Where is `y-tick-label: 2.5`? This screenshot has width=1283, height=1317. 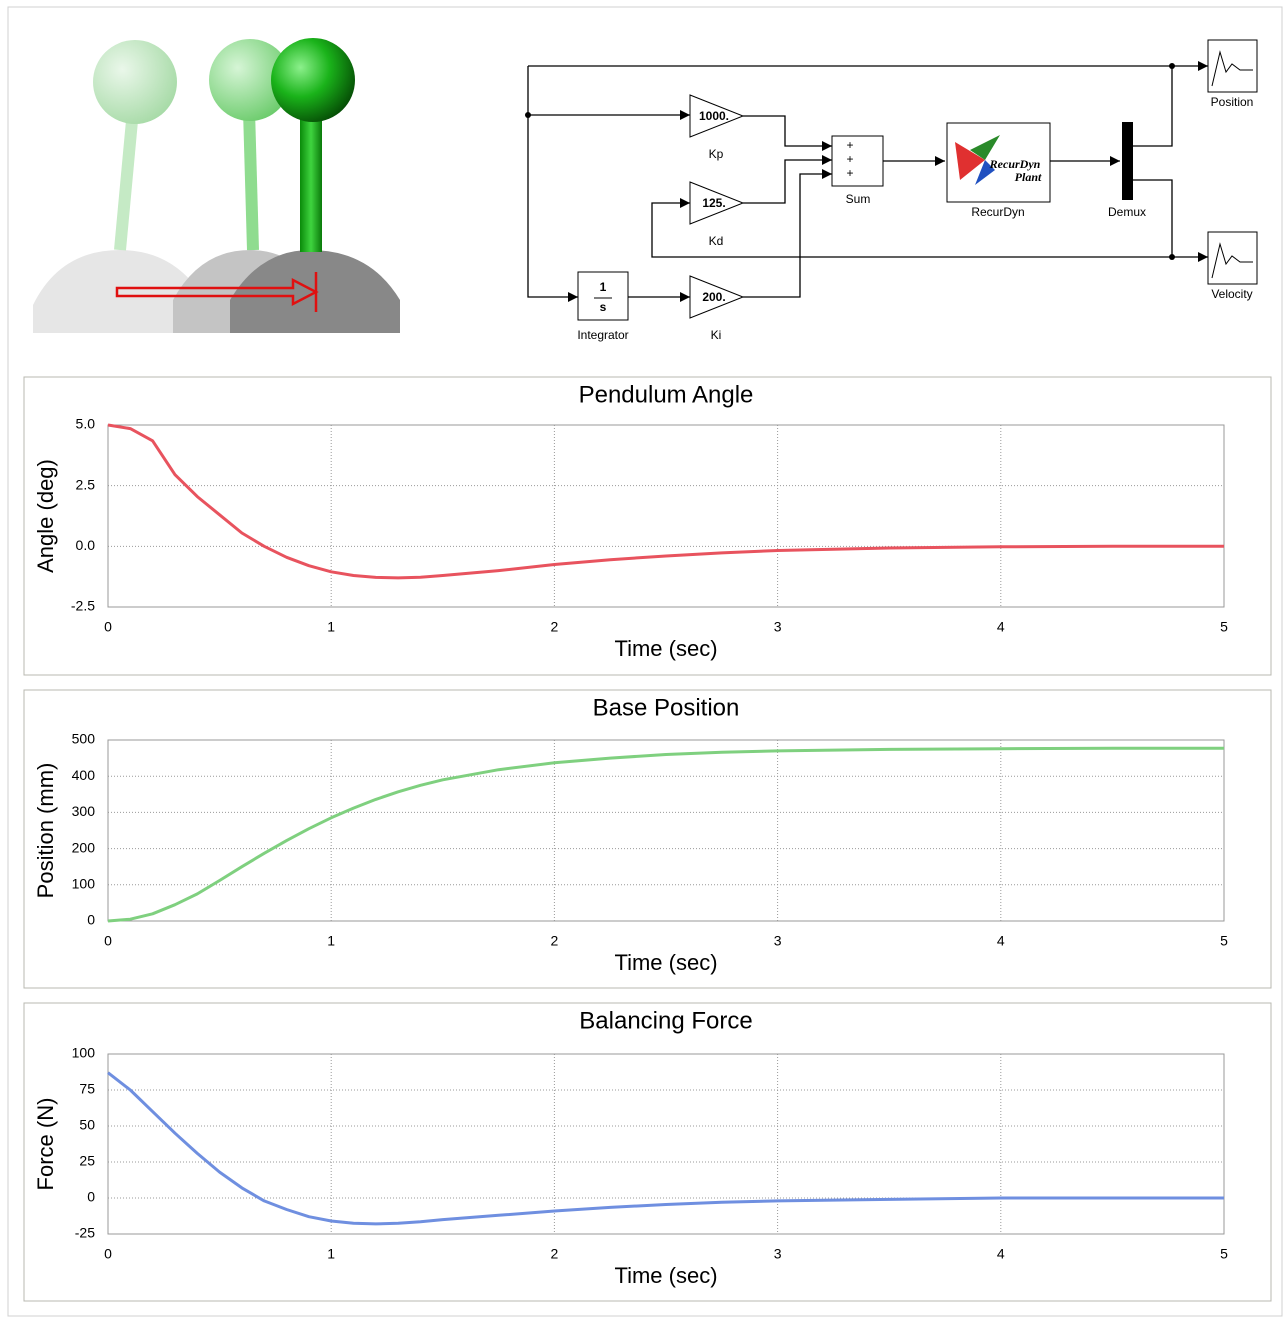
y-tick-label: 2.5 is located at coordinates (86, 484).